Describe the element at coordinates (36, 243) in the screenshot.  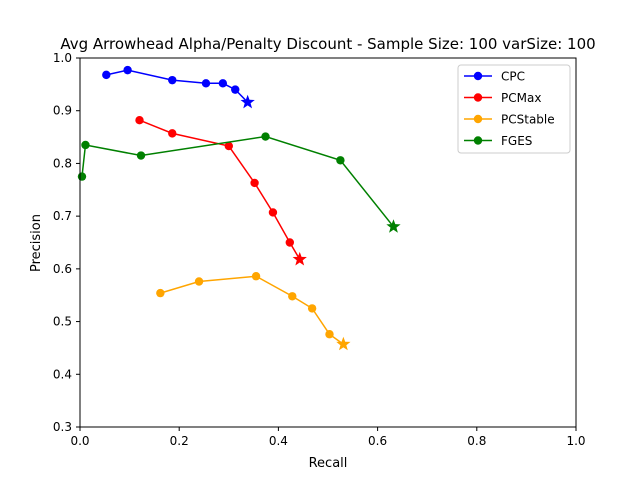
I see `y-axis-label: Precision` at that location.